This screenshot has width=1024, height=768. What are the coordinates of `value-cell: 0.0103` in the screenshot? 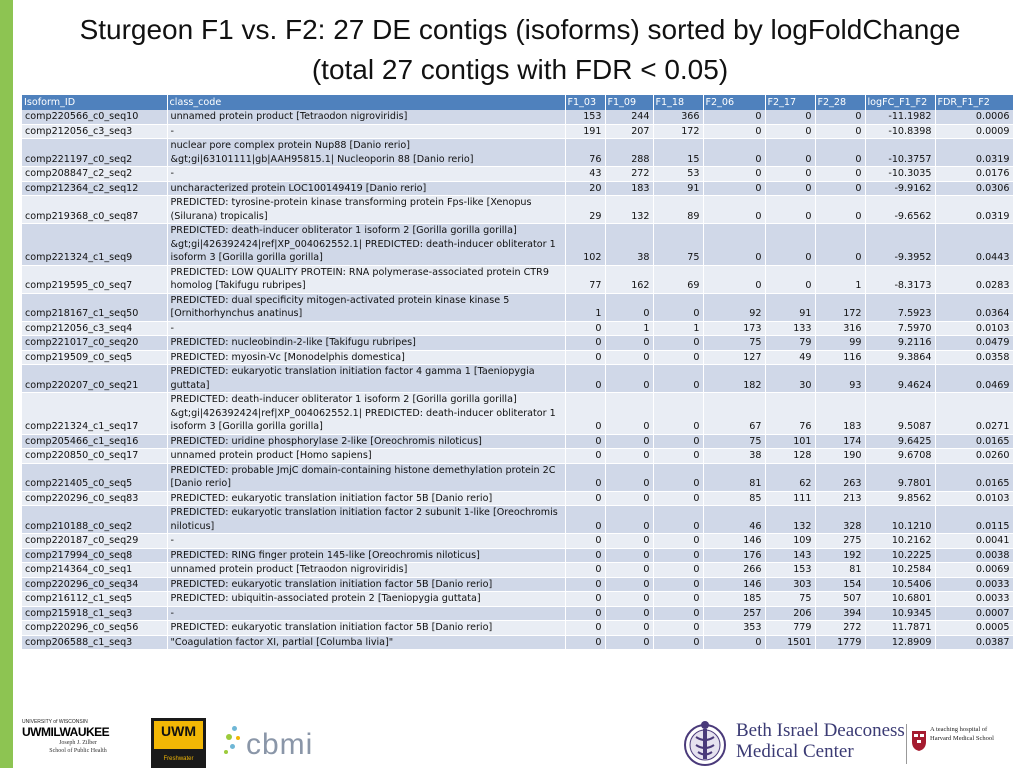 It's located at (974, 328).